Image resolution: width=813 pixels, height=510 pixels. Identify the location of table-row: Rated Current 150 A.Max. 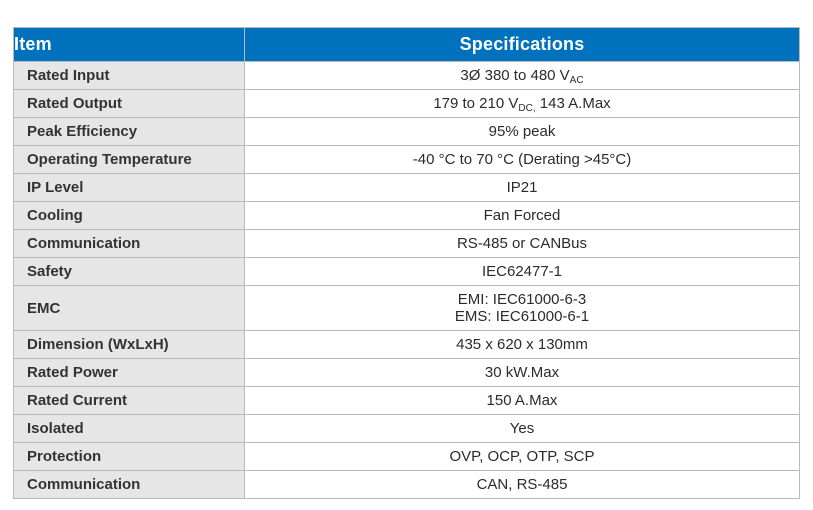
(406, 400).